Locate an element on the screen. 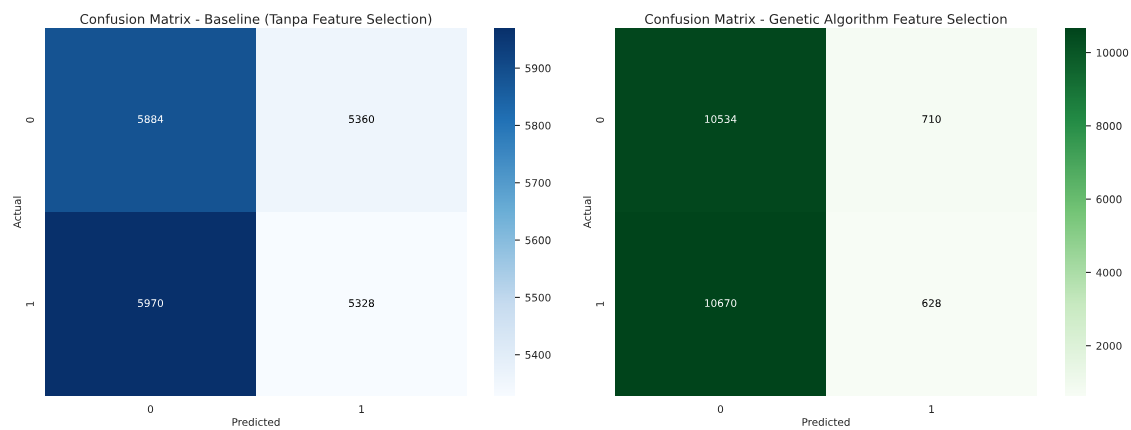  color-bar-label: 2000 is located at coordinates (1109, 345).